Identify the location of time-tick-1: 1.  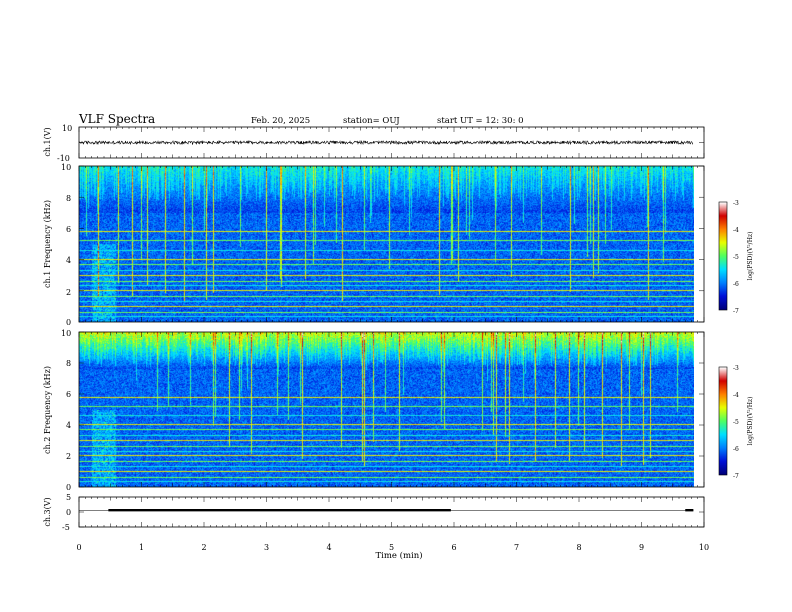
(141, 547).